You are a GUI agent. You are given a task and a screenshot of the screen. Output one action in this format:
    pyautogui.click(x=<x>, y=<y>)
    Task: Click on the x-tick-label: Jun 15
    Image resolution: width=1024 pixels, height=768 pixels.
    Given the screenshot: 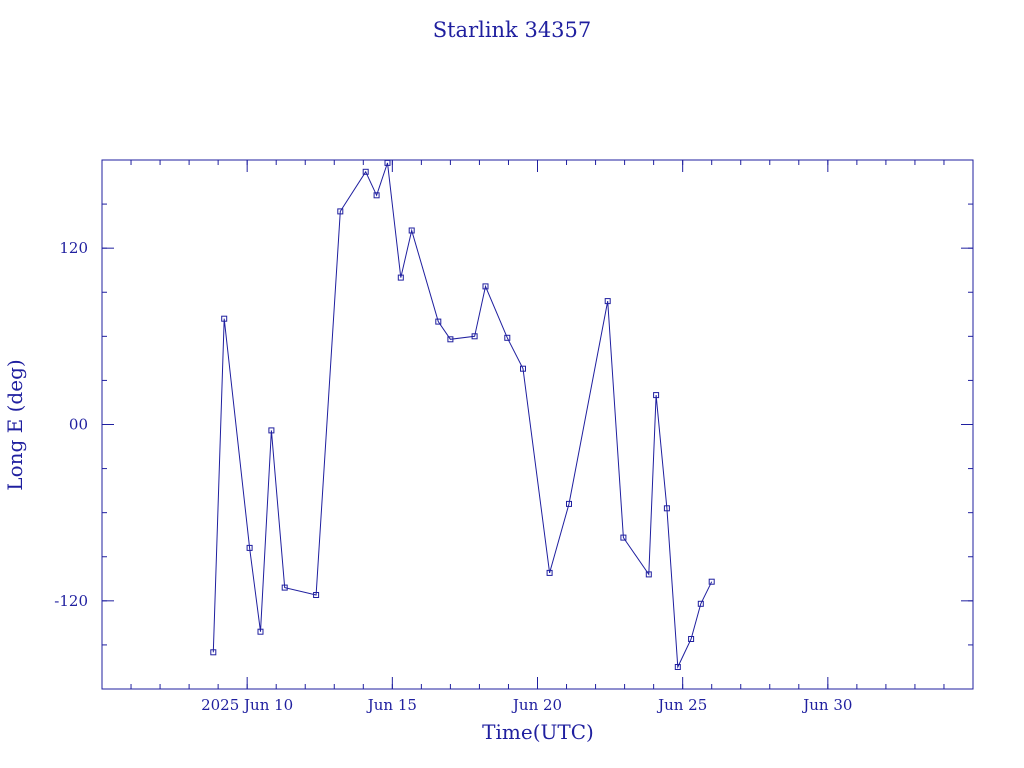 What is the action you would take?
    pyautogui.click(x=391, y=705)
    